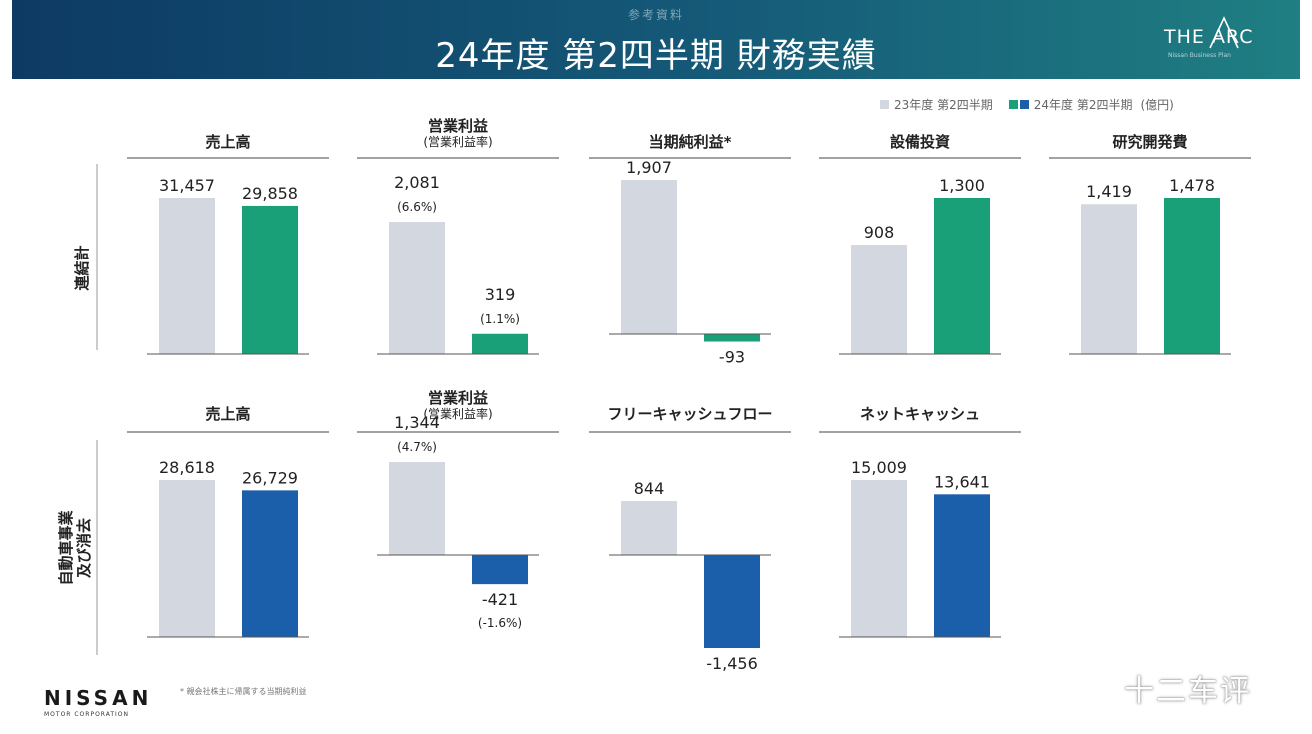 The width and height of the screenshot is (1312, 734). Describe the element at coordinates (82, 267) in the screenshot. I see `row-label-consolidated: 連結計` at that location.